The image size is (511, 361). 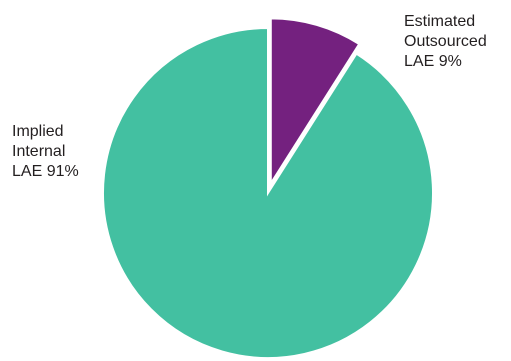 I want to click on label-internal: Implied Internal LAE 91%, so click(x=45, y=151).